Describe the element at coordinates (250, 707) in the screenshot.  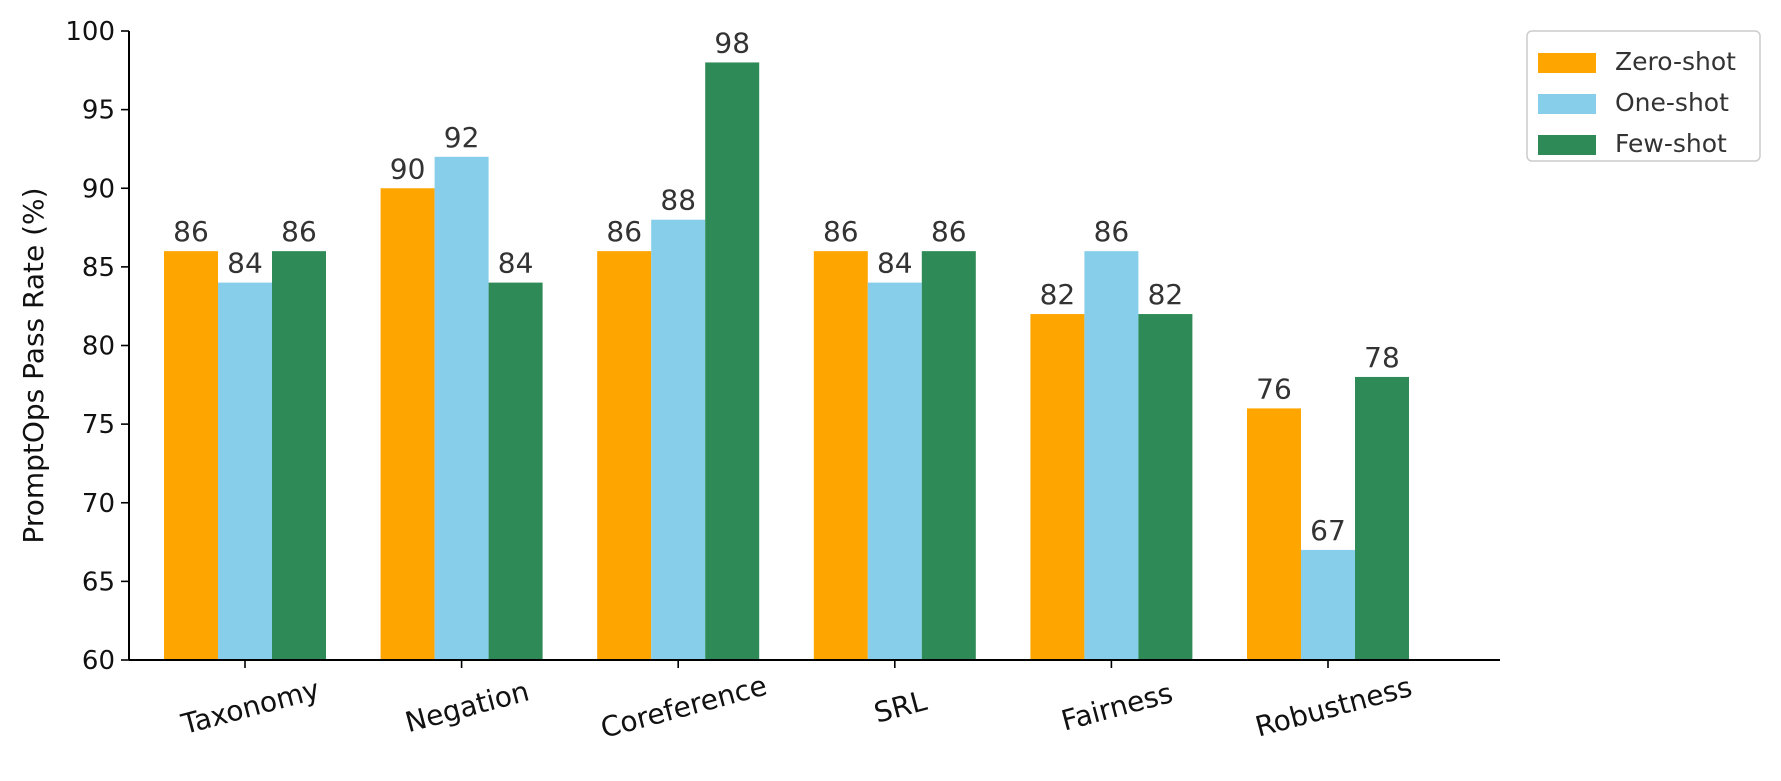
I see `x-tick-label: Taxonomy` at that location.